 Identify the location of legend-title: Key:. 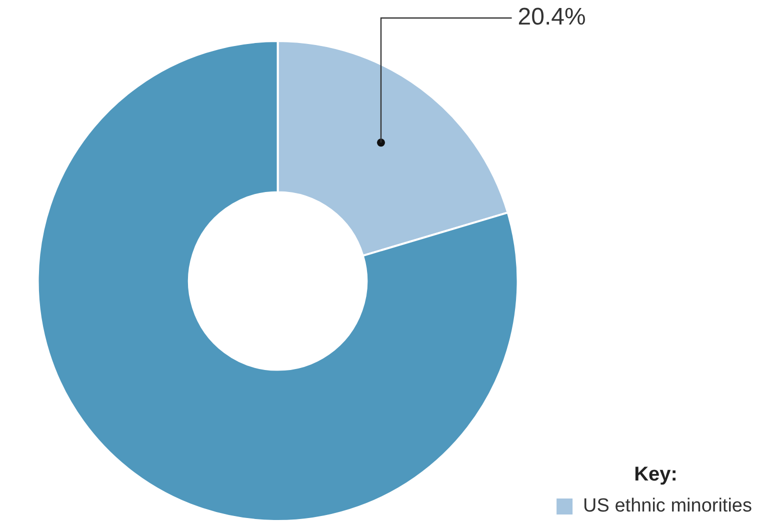
(656, 475).